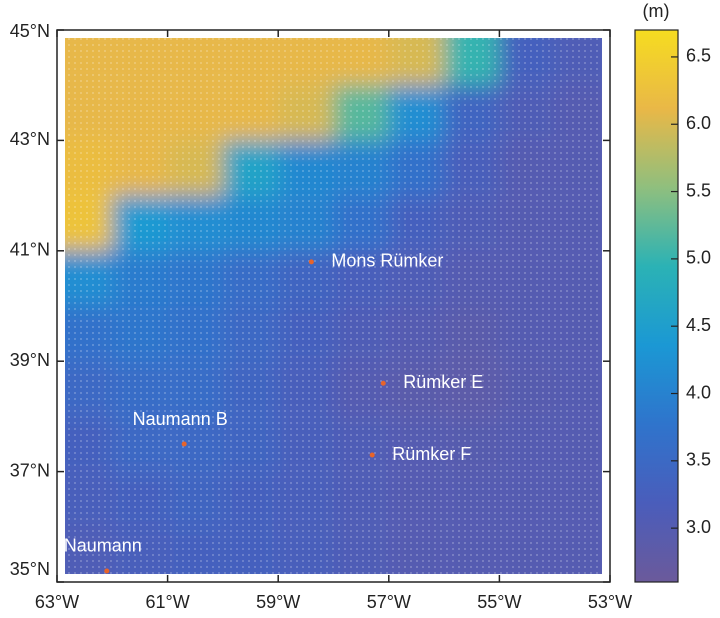 This screenshot has height=618, width=720. I want to click on y-tick-label: 45°N, so click(30, 31).